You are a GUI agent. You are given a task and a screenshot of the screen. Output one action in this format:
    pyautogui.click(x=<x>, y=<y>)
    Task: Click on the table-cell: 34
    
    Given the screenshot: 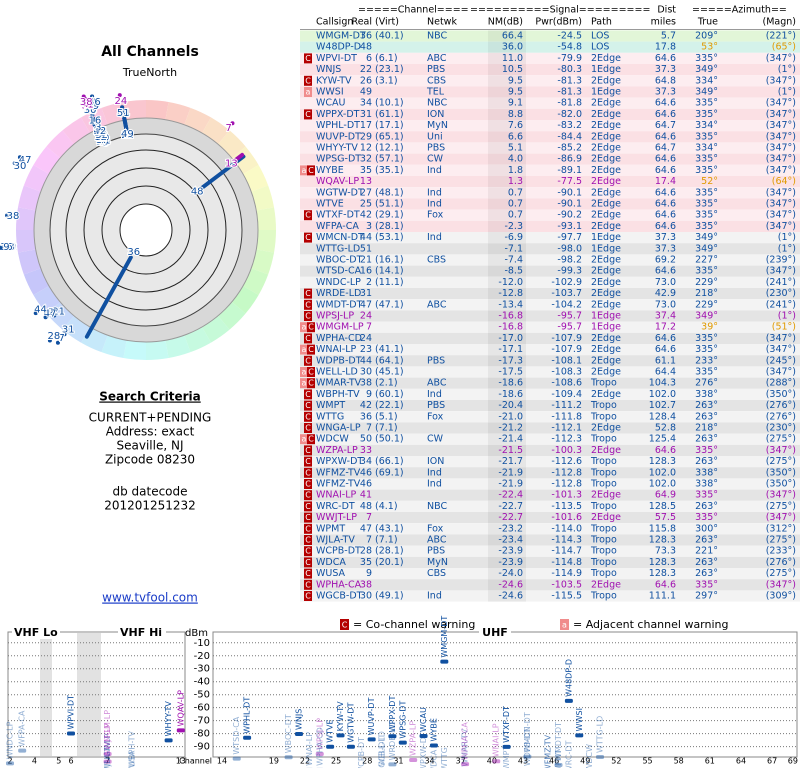 What is the action you would take?
    pyautogui.click(x=366, y=103)
    